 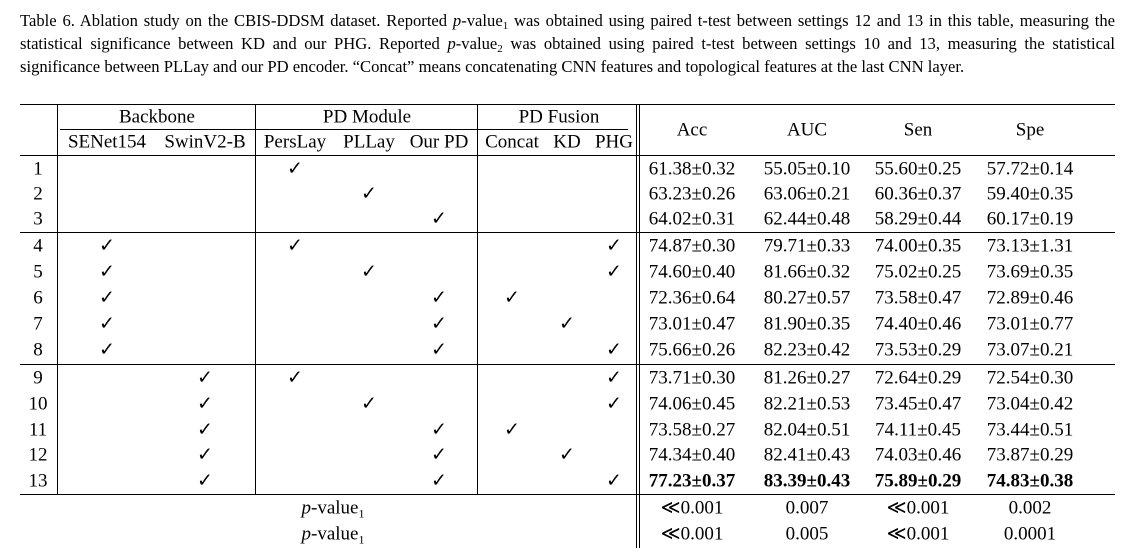 I want to click on group-header: Backbone, so click(x=157, y=117).